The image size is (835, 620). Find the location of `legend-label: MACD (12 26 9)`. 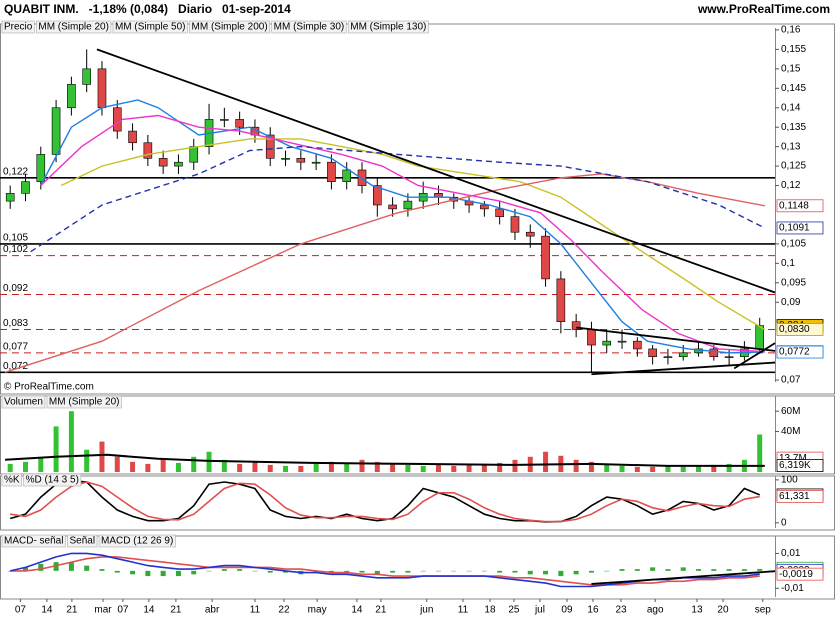

legend-label: MACD (12 26 9) is located at coordinates (137, 541).